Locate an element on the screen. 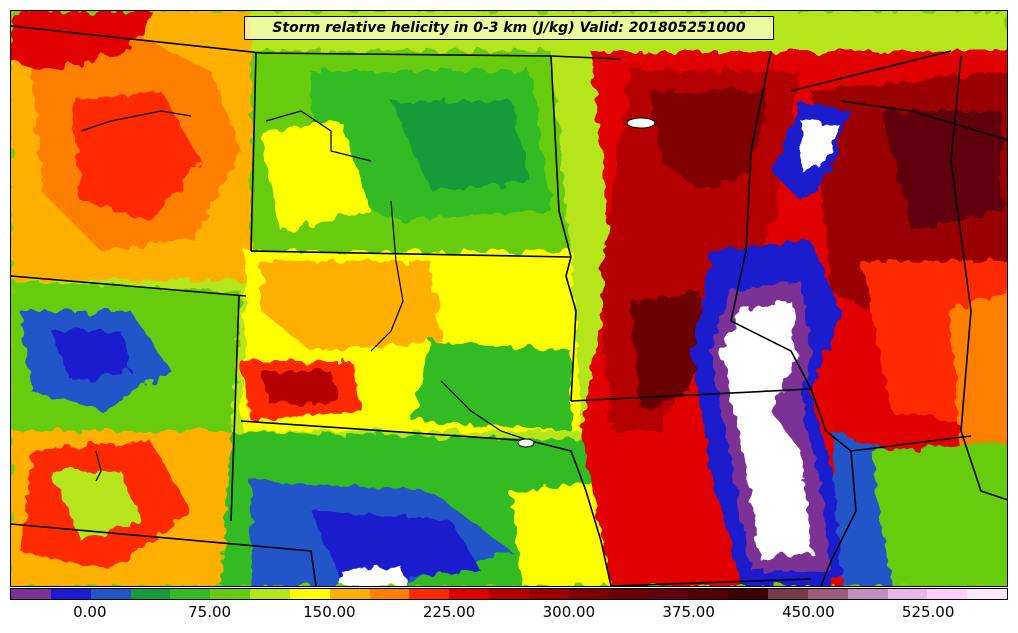  colorbar is located at coordinates (509, 594).